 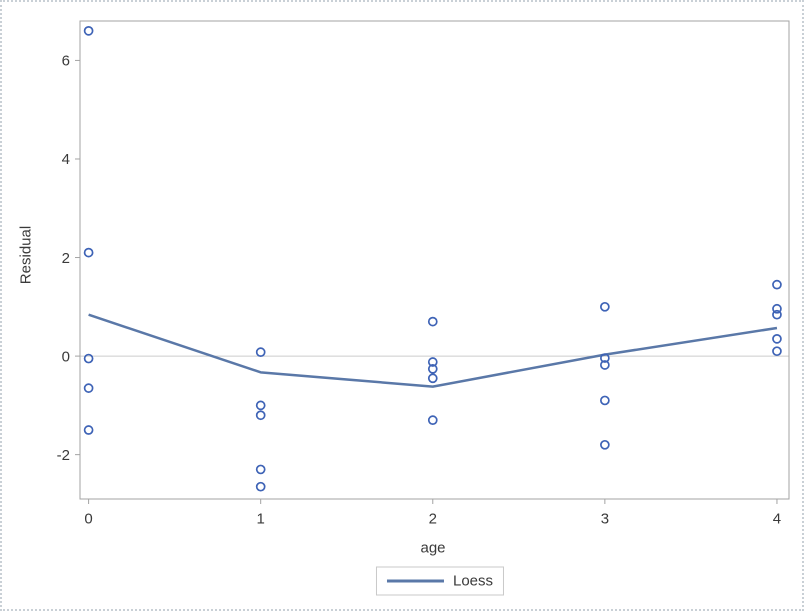 What do you see at coordinates (415, 581) in the screenshot?
I see `loess-line-swatch` at bounding box center [415, 581].